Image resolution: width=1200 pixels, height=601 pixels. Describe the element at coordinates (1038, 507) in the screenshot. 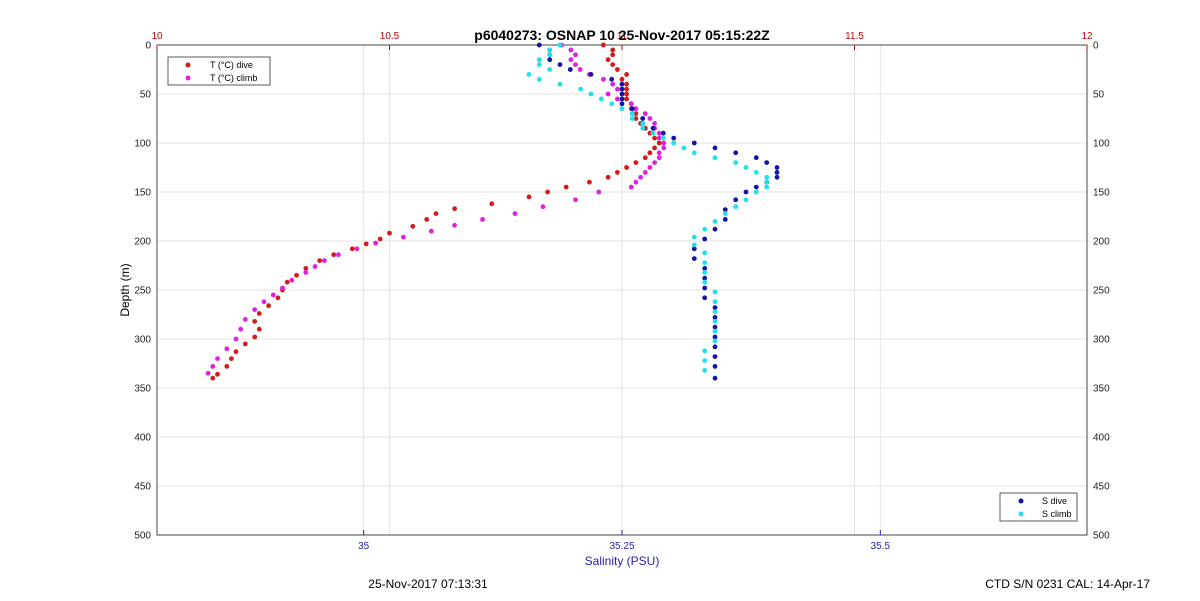

I see `salinity-legend: S dive S climb` at that location.